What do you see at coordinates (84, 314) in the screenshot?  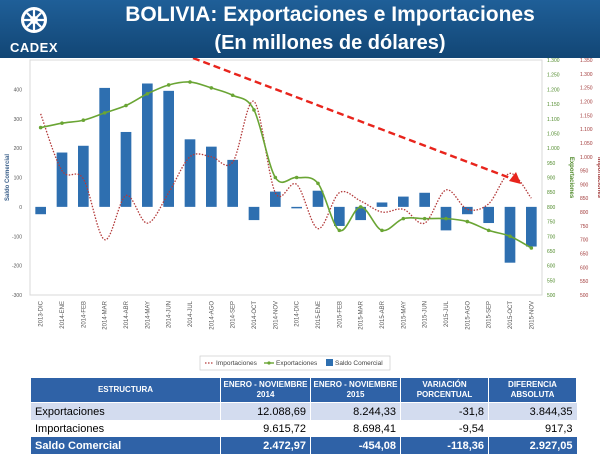 I see `category-label: 2014-FEB` at bounding box center [84, 314].